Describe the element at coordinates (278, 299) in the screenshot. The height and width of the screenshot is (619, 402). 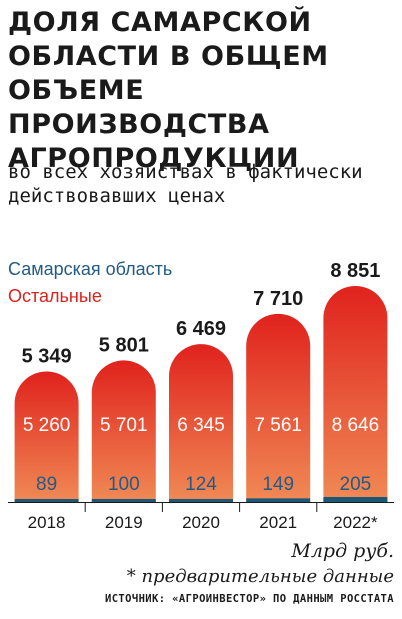
I see `total-label: 7 710` at that location.